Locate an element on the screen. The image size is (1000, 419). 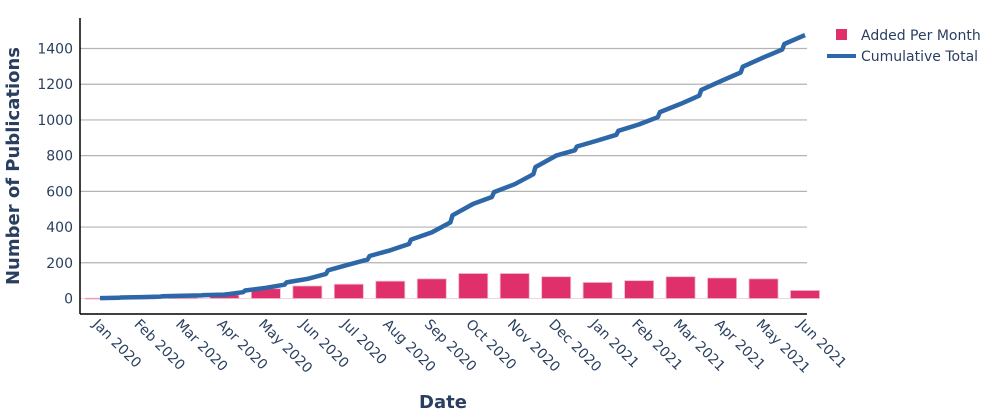
x-axis-title: Date is located at coordinates (443, 402).